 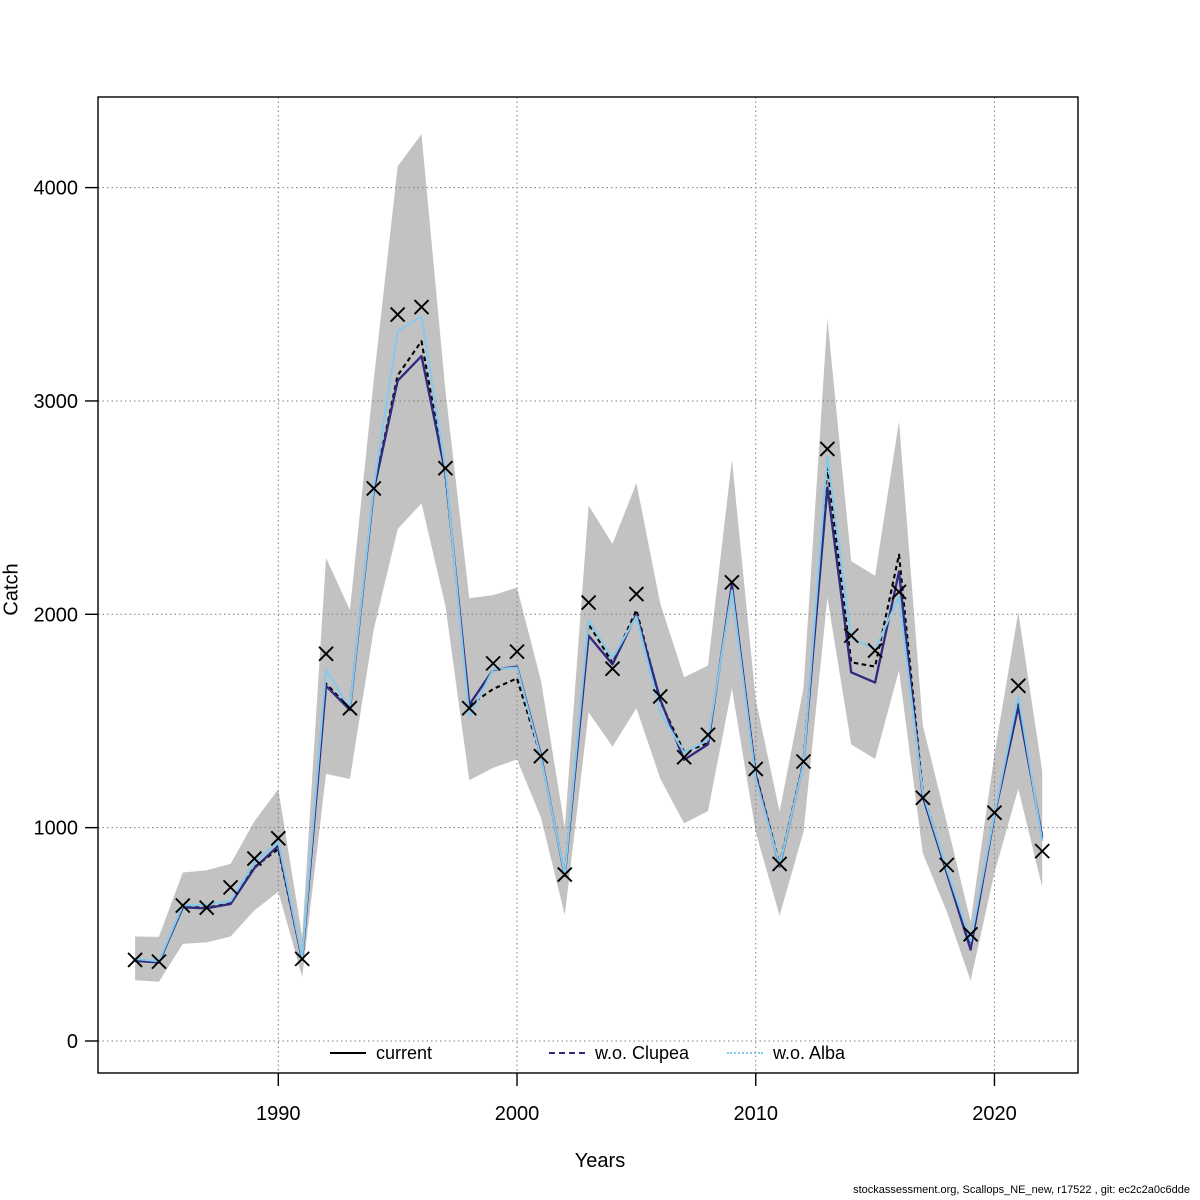 I want to click on legend-item-wo-alba: w.o. Alba, so click(x=786, y=1053).